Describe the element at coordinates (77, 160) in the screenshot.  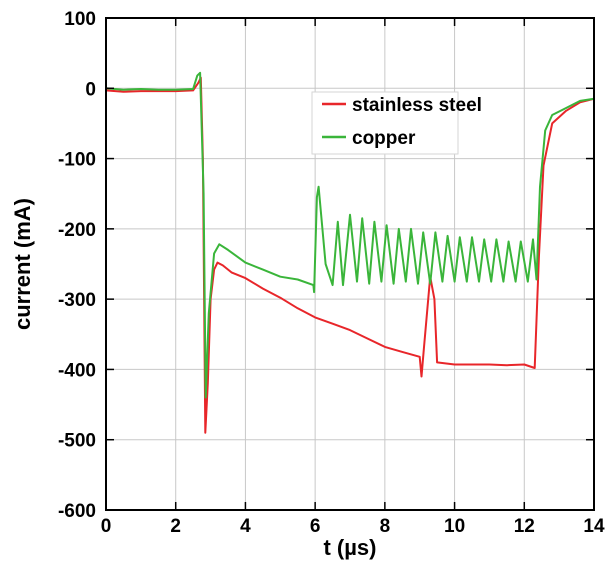
I see `y-tick-label: -100` at that location.